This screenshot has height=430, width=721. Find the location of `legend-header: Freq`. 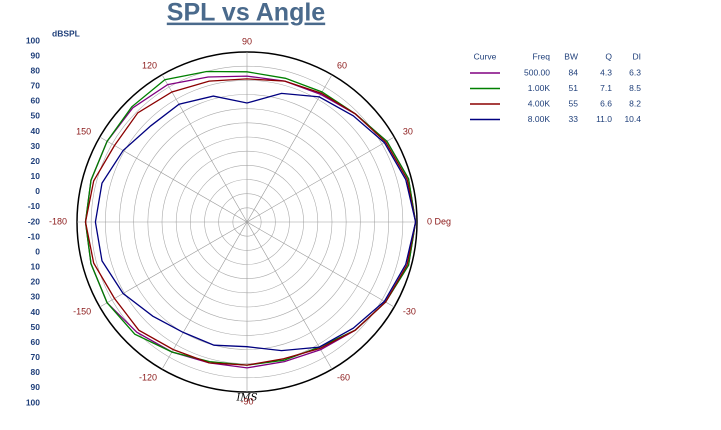

legend-header: Freq is located at coordinates (542, 56).